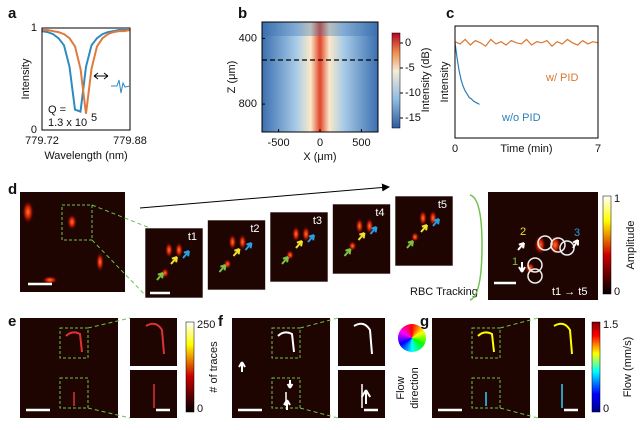 This screenshot has height=430, width=640. What do you see at coordinates (442, 205) in the screenshot?
I see `frame-label: t5` at bounding box center [442, 205].